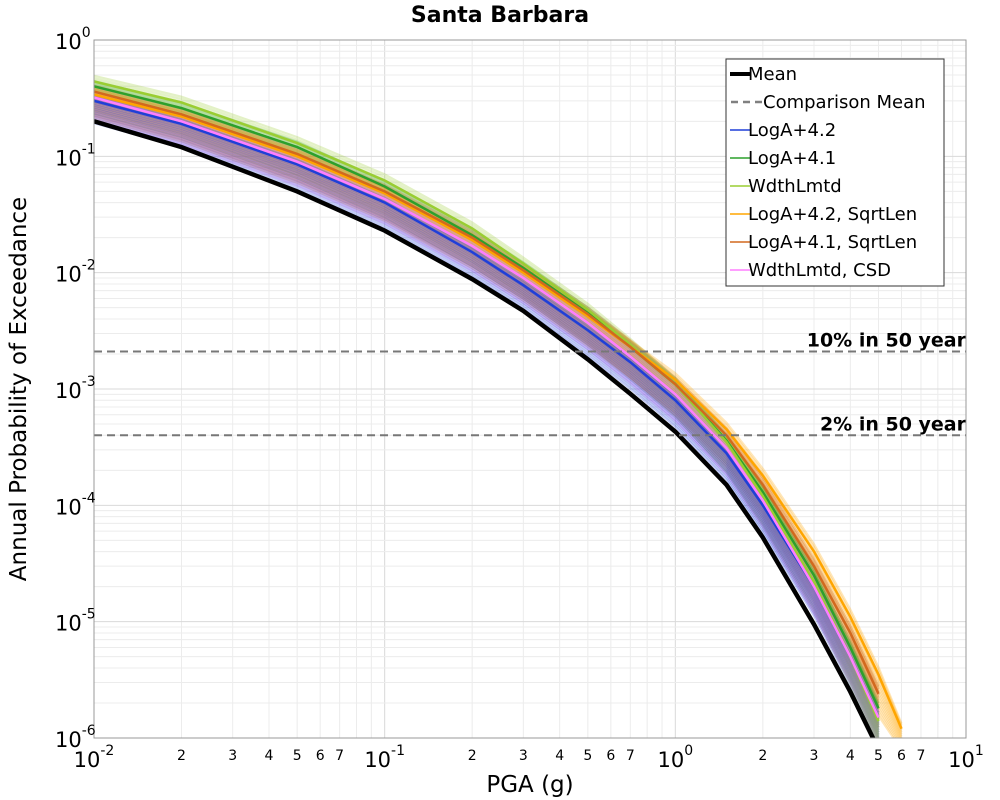  What do you see at coordinates (844, 102) in the screenshot?
I see `legend-label: Comparison Mean` at bounding box center [844, 102].